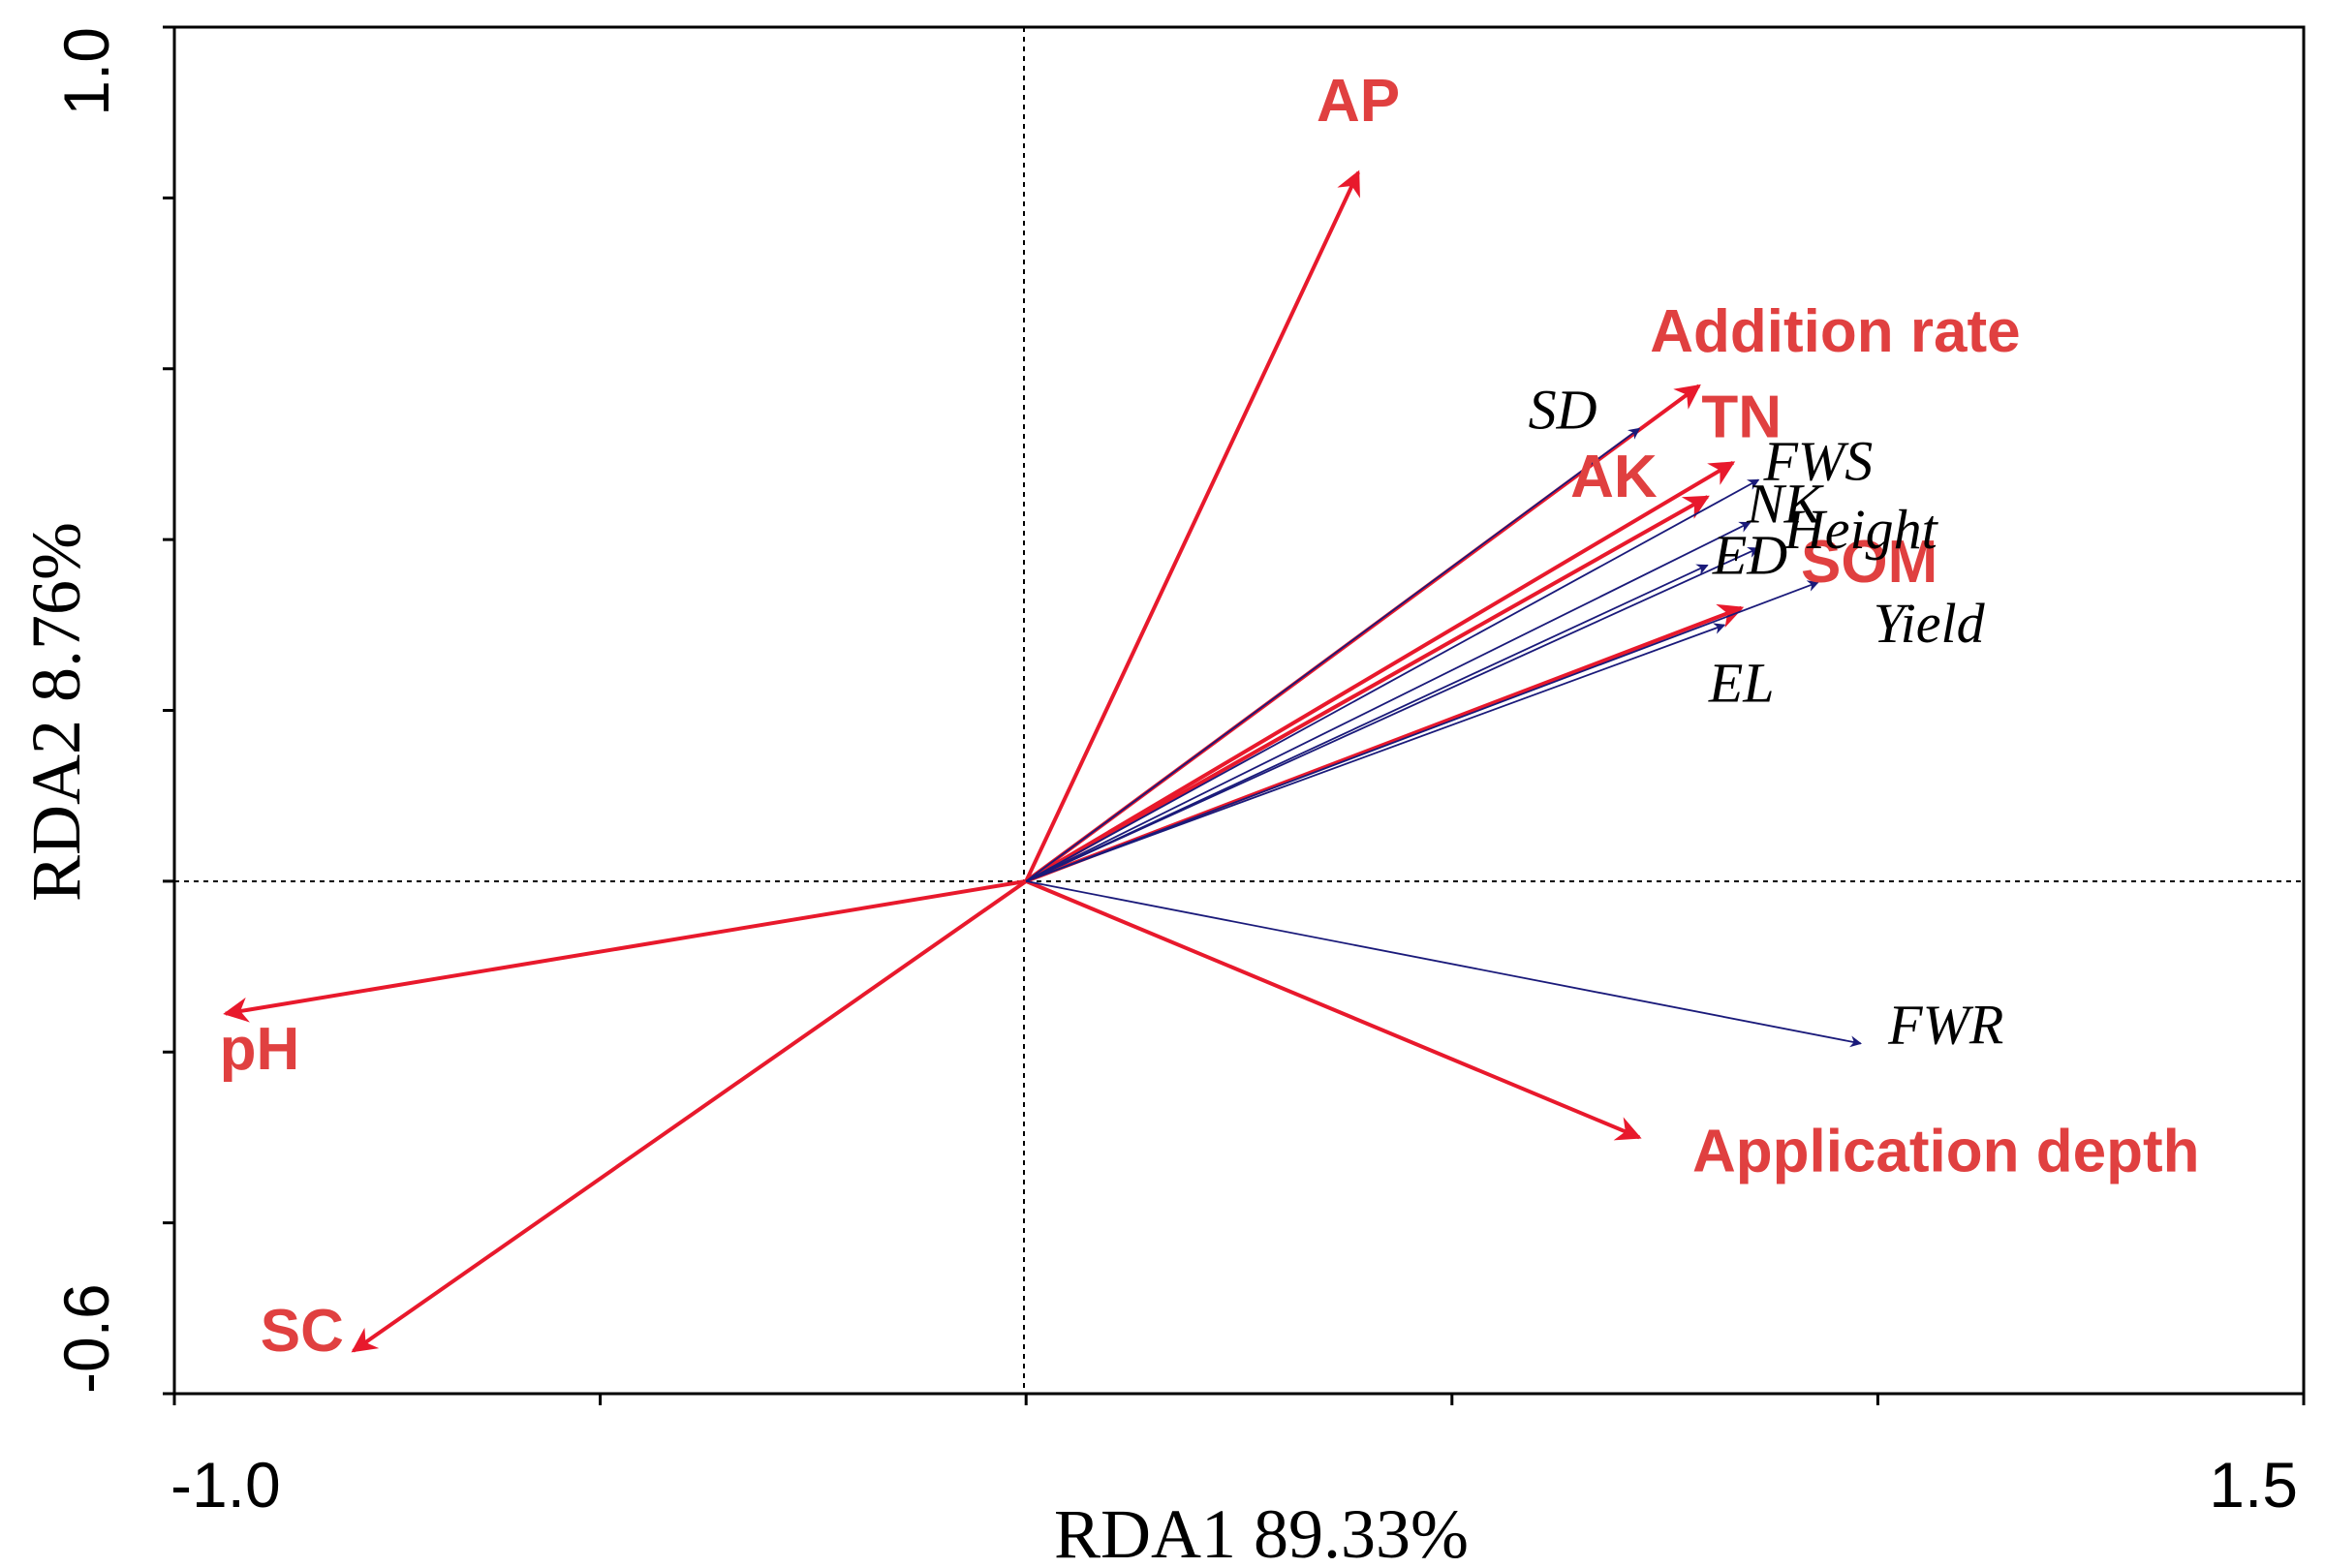  I want to click on x-tick-label-left: -1.0, so click(225, 1485).